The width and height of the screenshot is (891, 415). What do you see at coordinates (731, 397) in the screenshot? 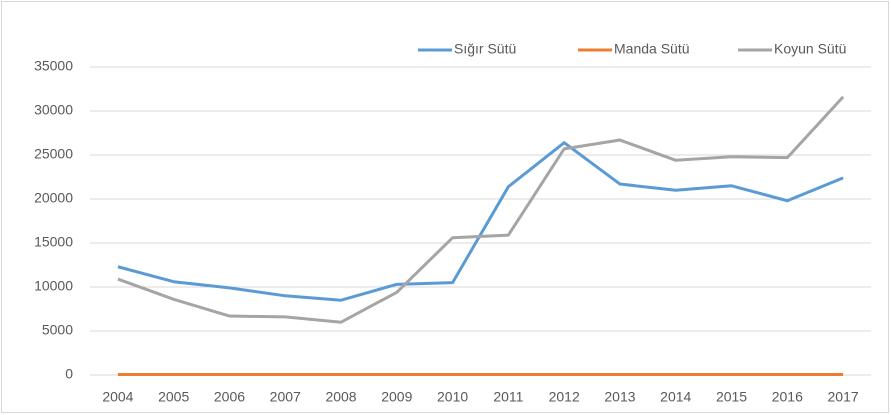
I see `x-tick-label: 2015` at bounding box center [731, 397].